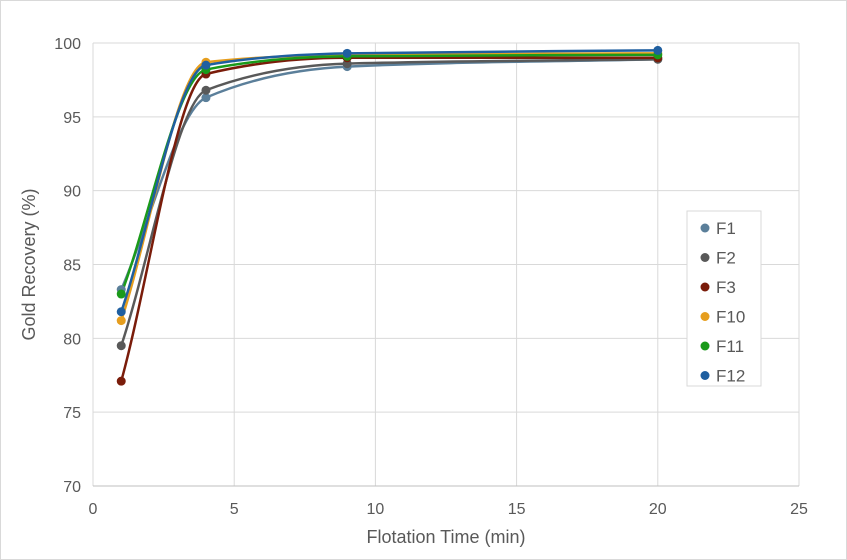 The image size is (847, 560). Describe the element at coordinates (799, 509) in the screenshot. I see `x-tick-label: 25` at that location.